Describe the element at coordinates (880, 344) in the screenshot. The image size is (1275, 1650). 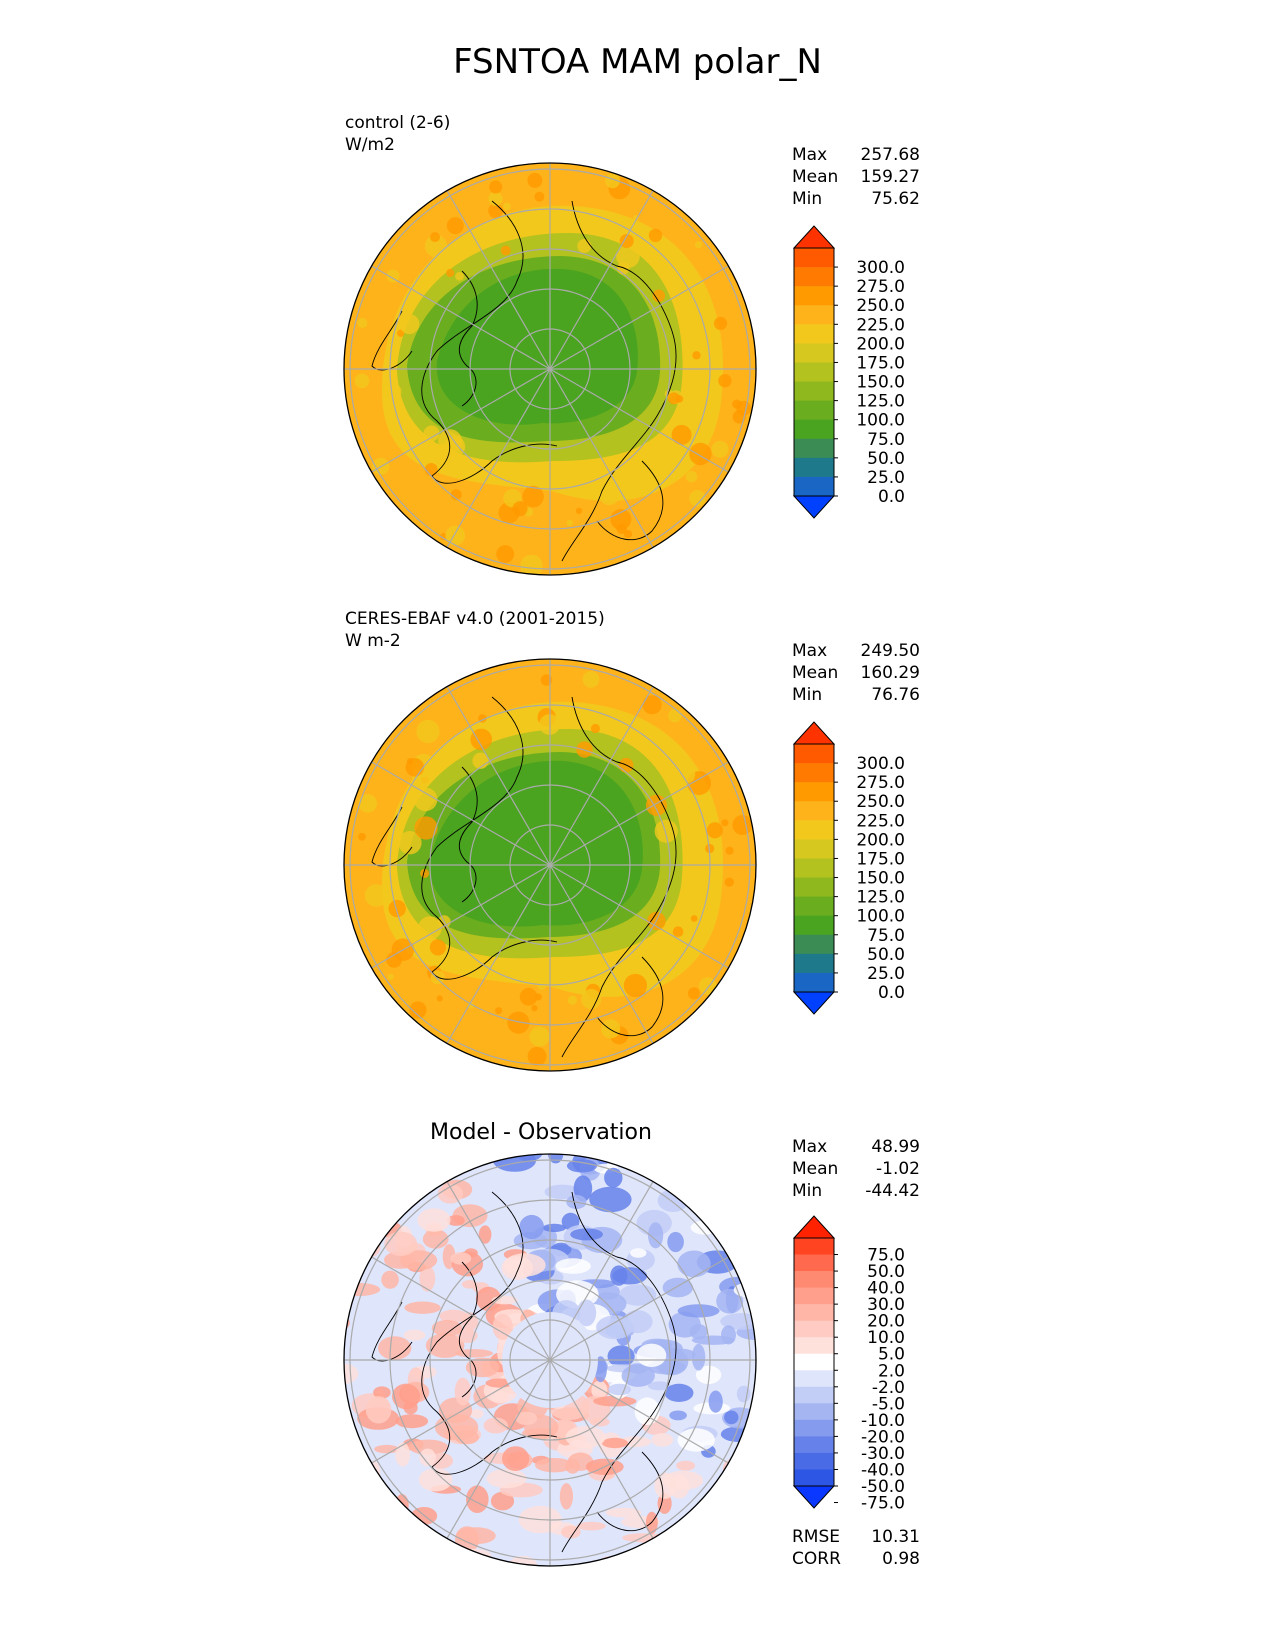
I see `colorbar-tick-label: 200.0` at that location.